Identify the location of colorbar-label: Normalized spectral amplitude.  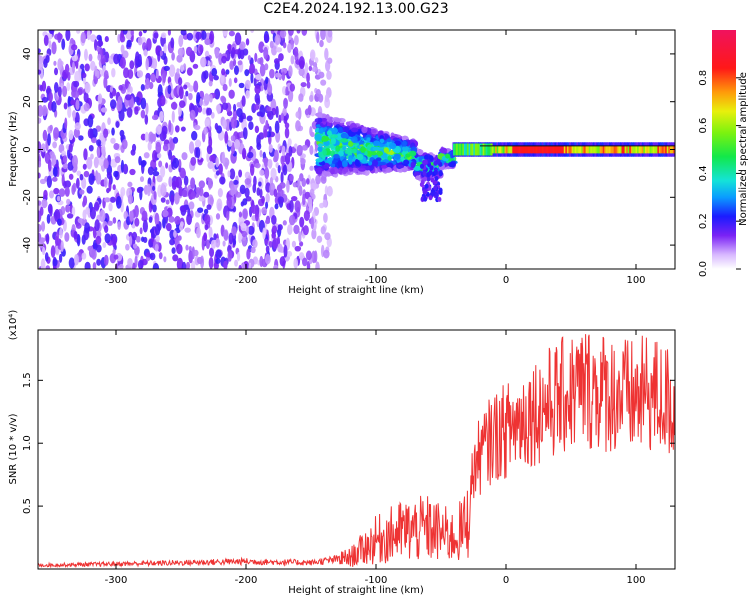
(743, 149).